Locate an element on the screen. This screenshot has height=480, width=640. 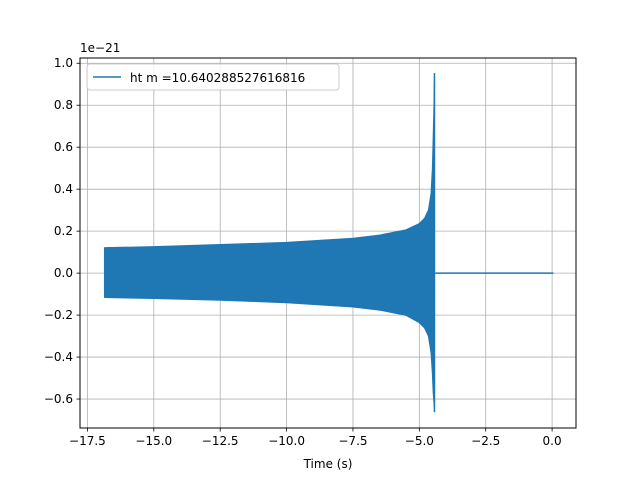
x-tick-label: 0.0 is located at coordinates (552, 441).